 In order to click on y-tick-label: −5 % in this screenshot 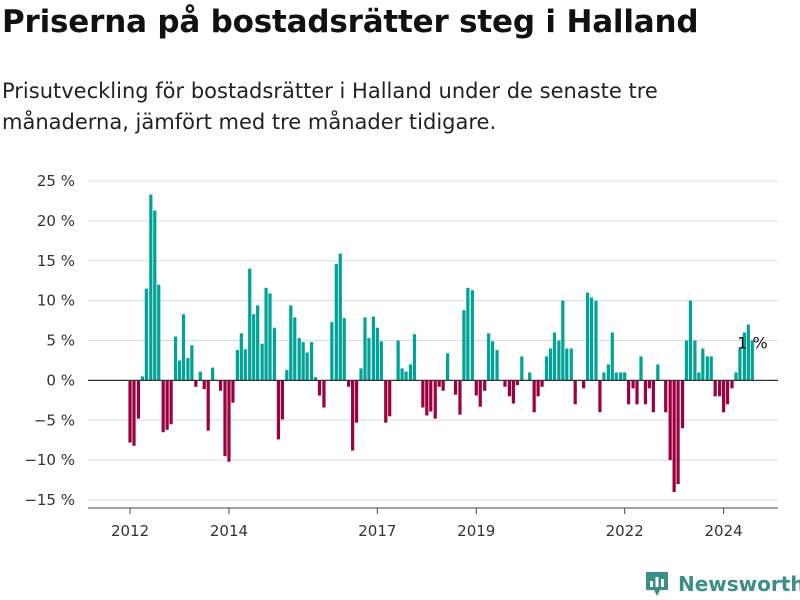, I will do `click(54, 420)`.